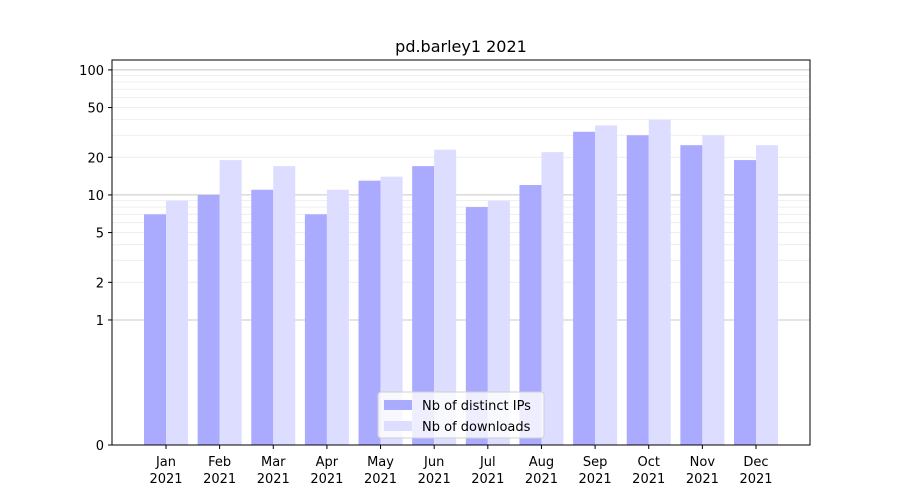 This screenshot has width=900, height=500. Describe the element at coordinates (219, 471) in the screenshot. I see `x-tick-label: Feb 2021` at that location.